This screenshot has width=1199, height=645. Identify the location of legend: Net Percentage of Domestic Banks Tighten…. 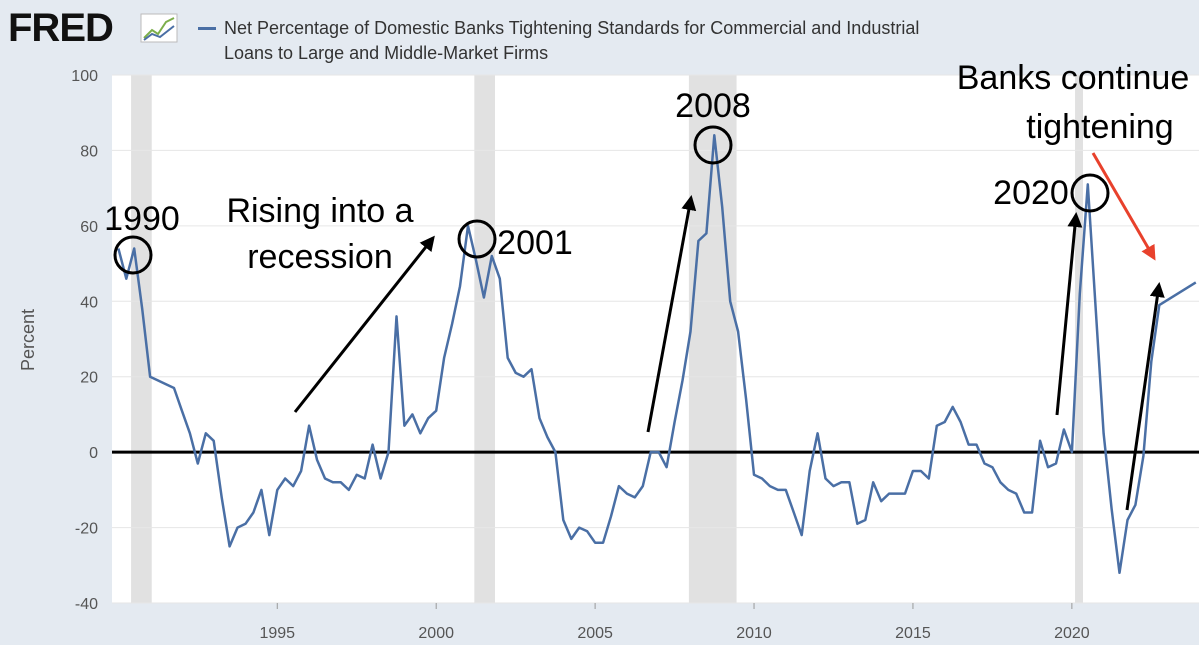
(581, 41).